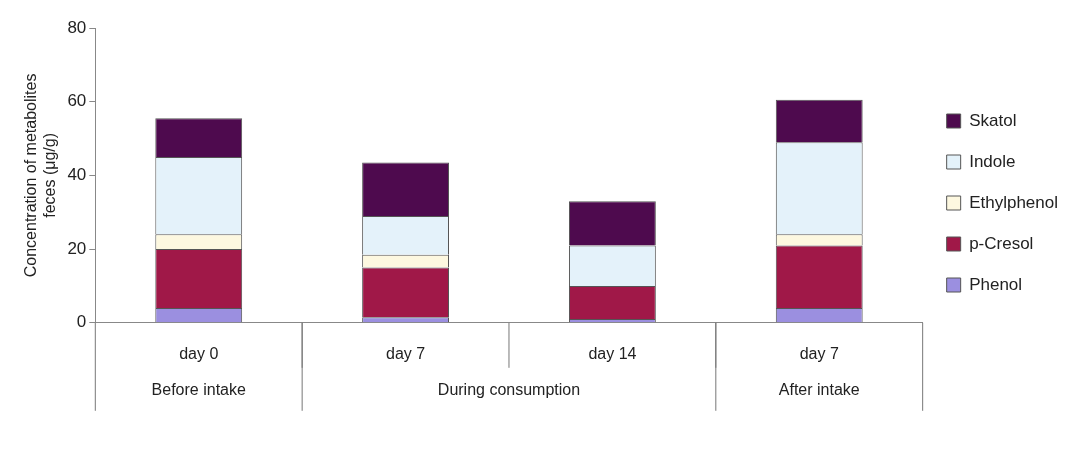  Describe the element at coordinates (198, 390) in the screenshot. I see `text: Before intake` at that location.